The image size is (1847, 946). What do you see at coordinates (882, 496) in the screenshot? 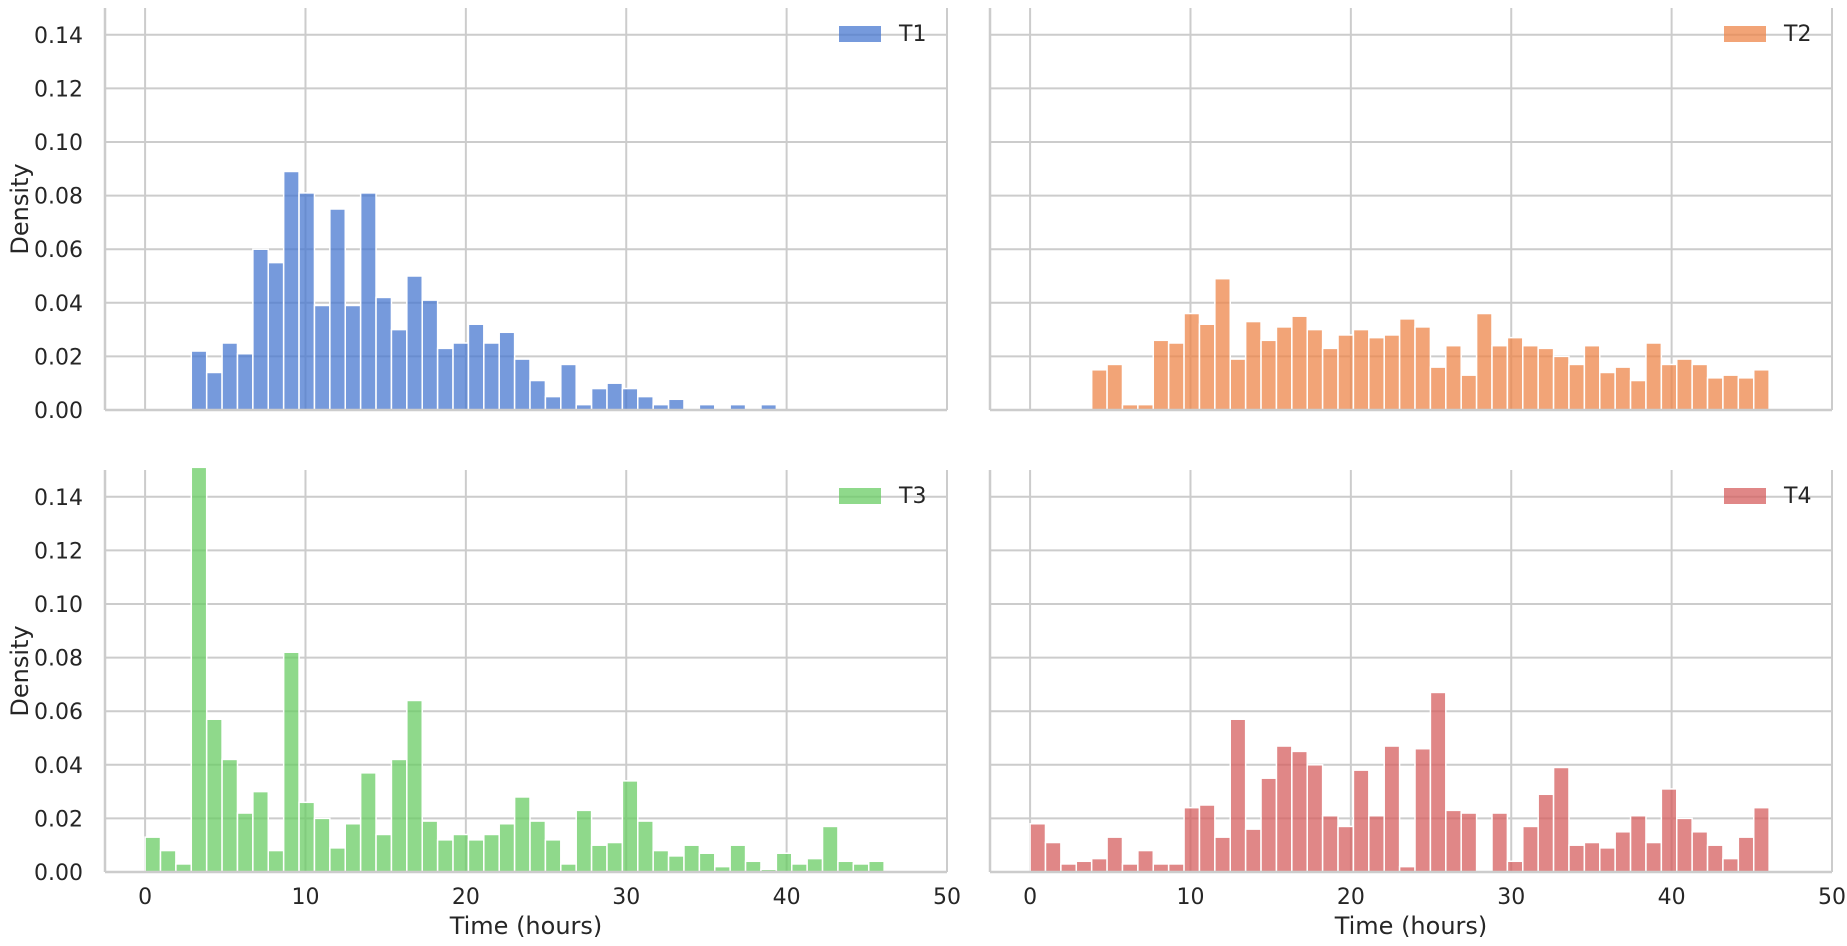
I see `legend: T3` at bounding box center [882, 496].